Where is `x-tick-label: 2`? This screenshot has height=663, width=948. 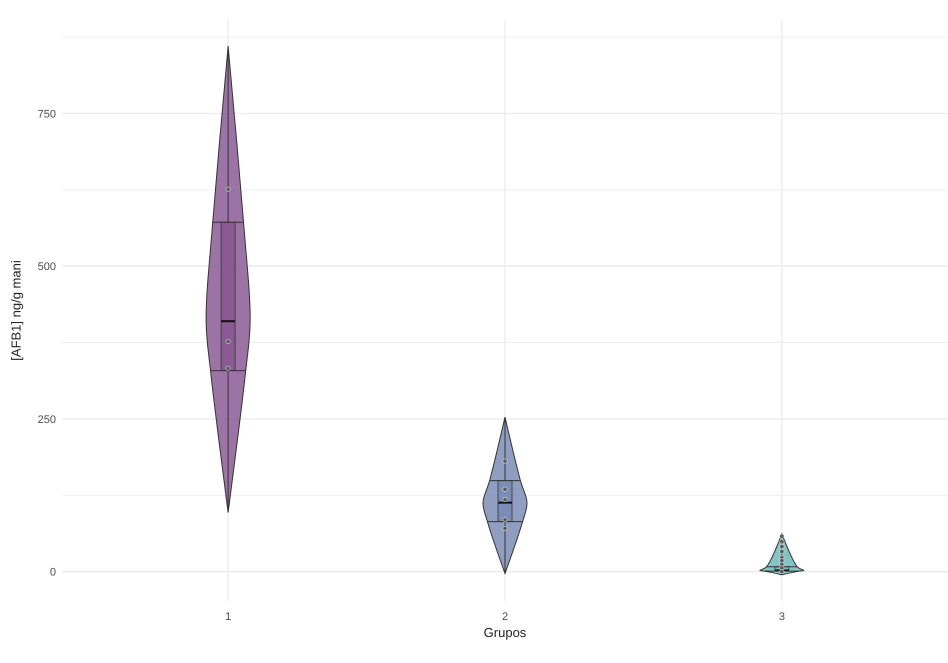 x-tick-label: 2 is located at coordinates (505, 616).